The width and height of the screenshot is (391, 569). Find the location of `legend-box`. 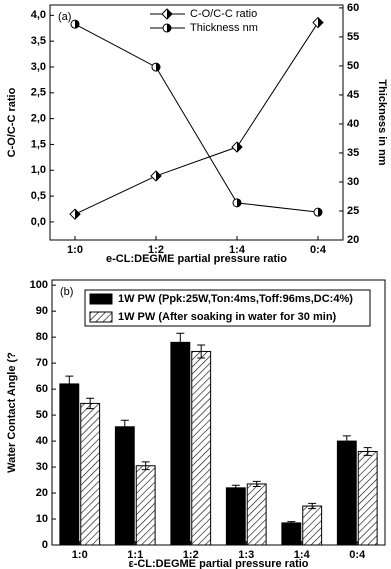

legend-box is located at coordinates (227, 308).